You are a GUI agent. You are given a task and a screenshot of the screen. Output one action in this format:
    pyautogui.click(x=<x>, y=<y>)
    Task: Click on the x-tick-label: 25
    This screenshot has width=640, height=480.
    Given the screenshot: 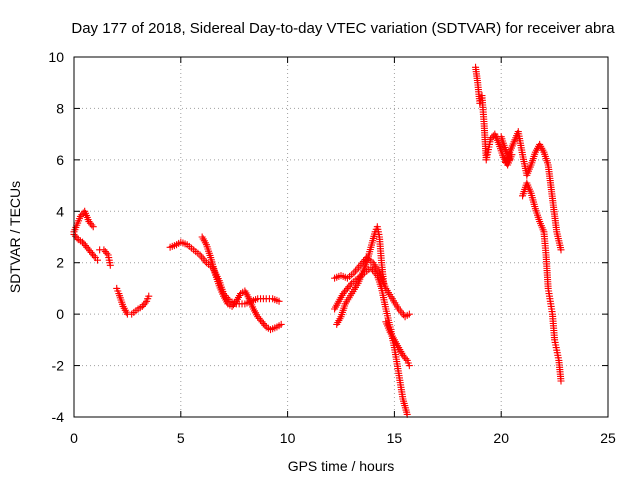 What is the action you would take?
    pyautogui.click(x=608, y=438)
    